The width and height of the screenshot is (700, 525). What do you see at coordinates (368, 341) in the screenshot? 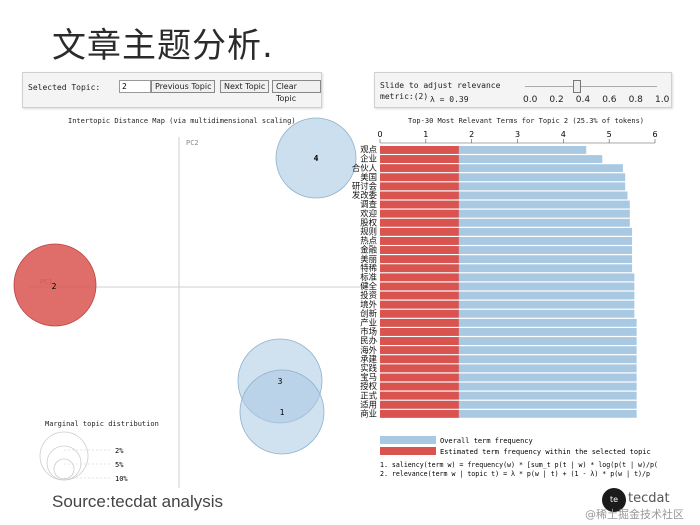
I see `term-label: 民办` at bounding box center [368, 341].